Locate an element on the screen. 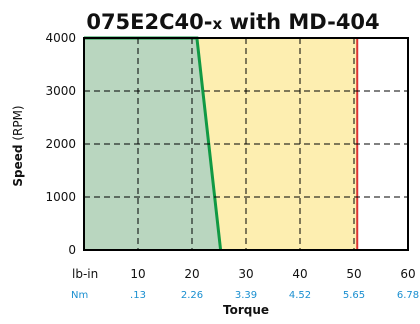  x-tick-label-nm: 4.52 is located at coordinates (300, 295).